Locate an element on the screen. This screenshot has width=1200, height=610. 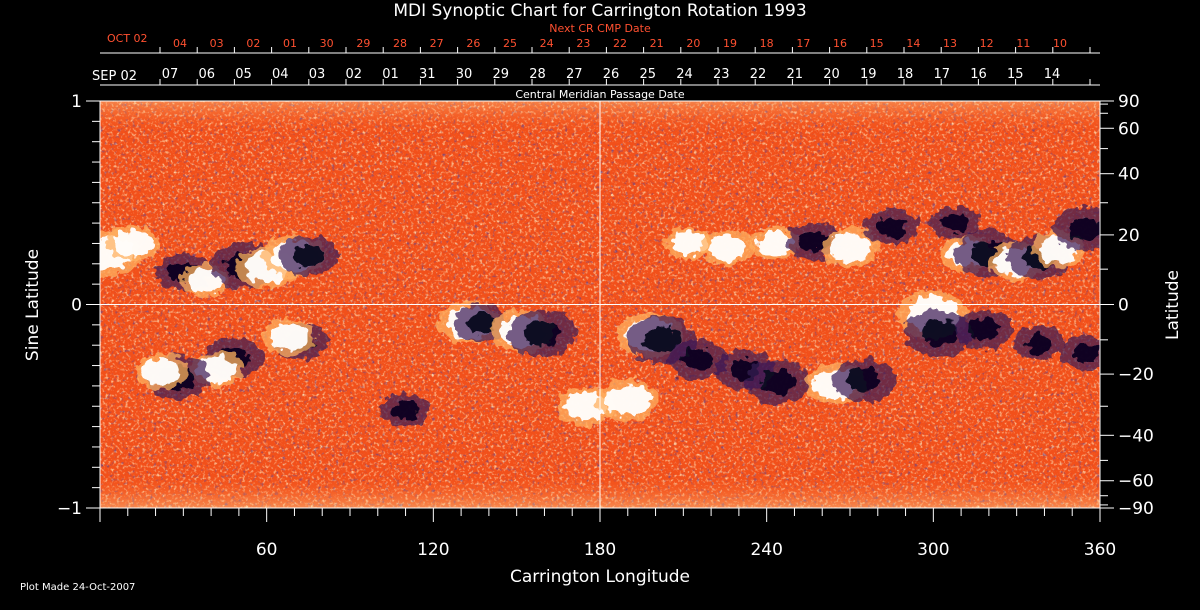
x-tick-label: 240 is located at coordinates (766, 550).